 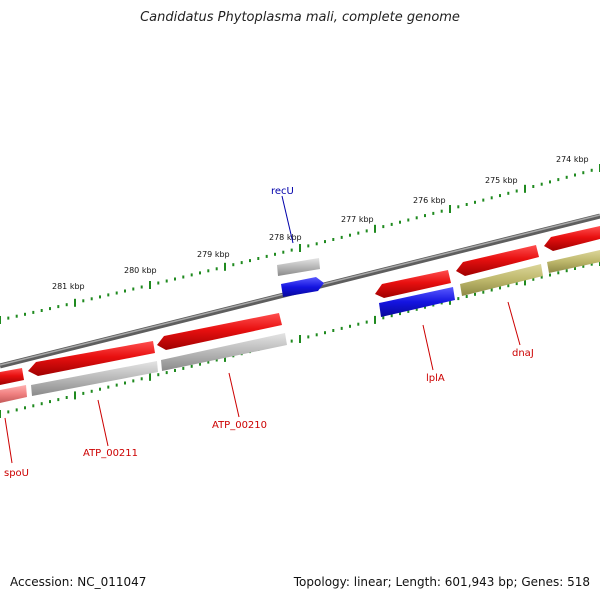 I want to click on dnaJ-label: dnaJ, so click(x=523, y=353).